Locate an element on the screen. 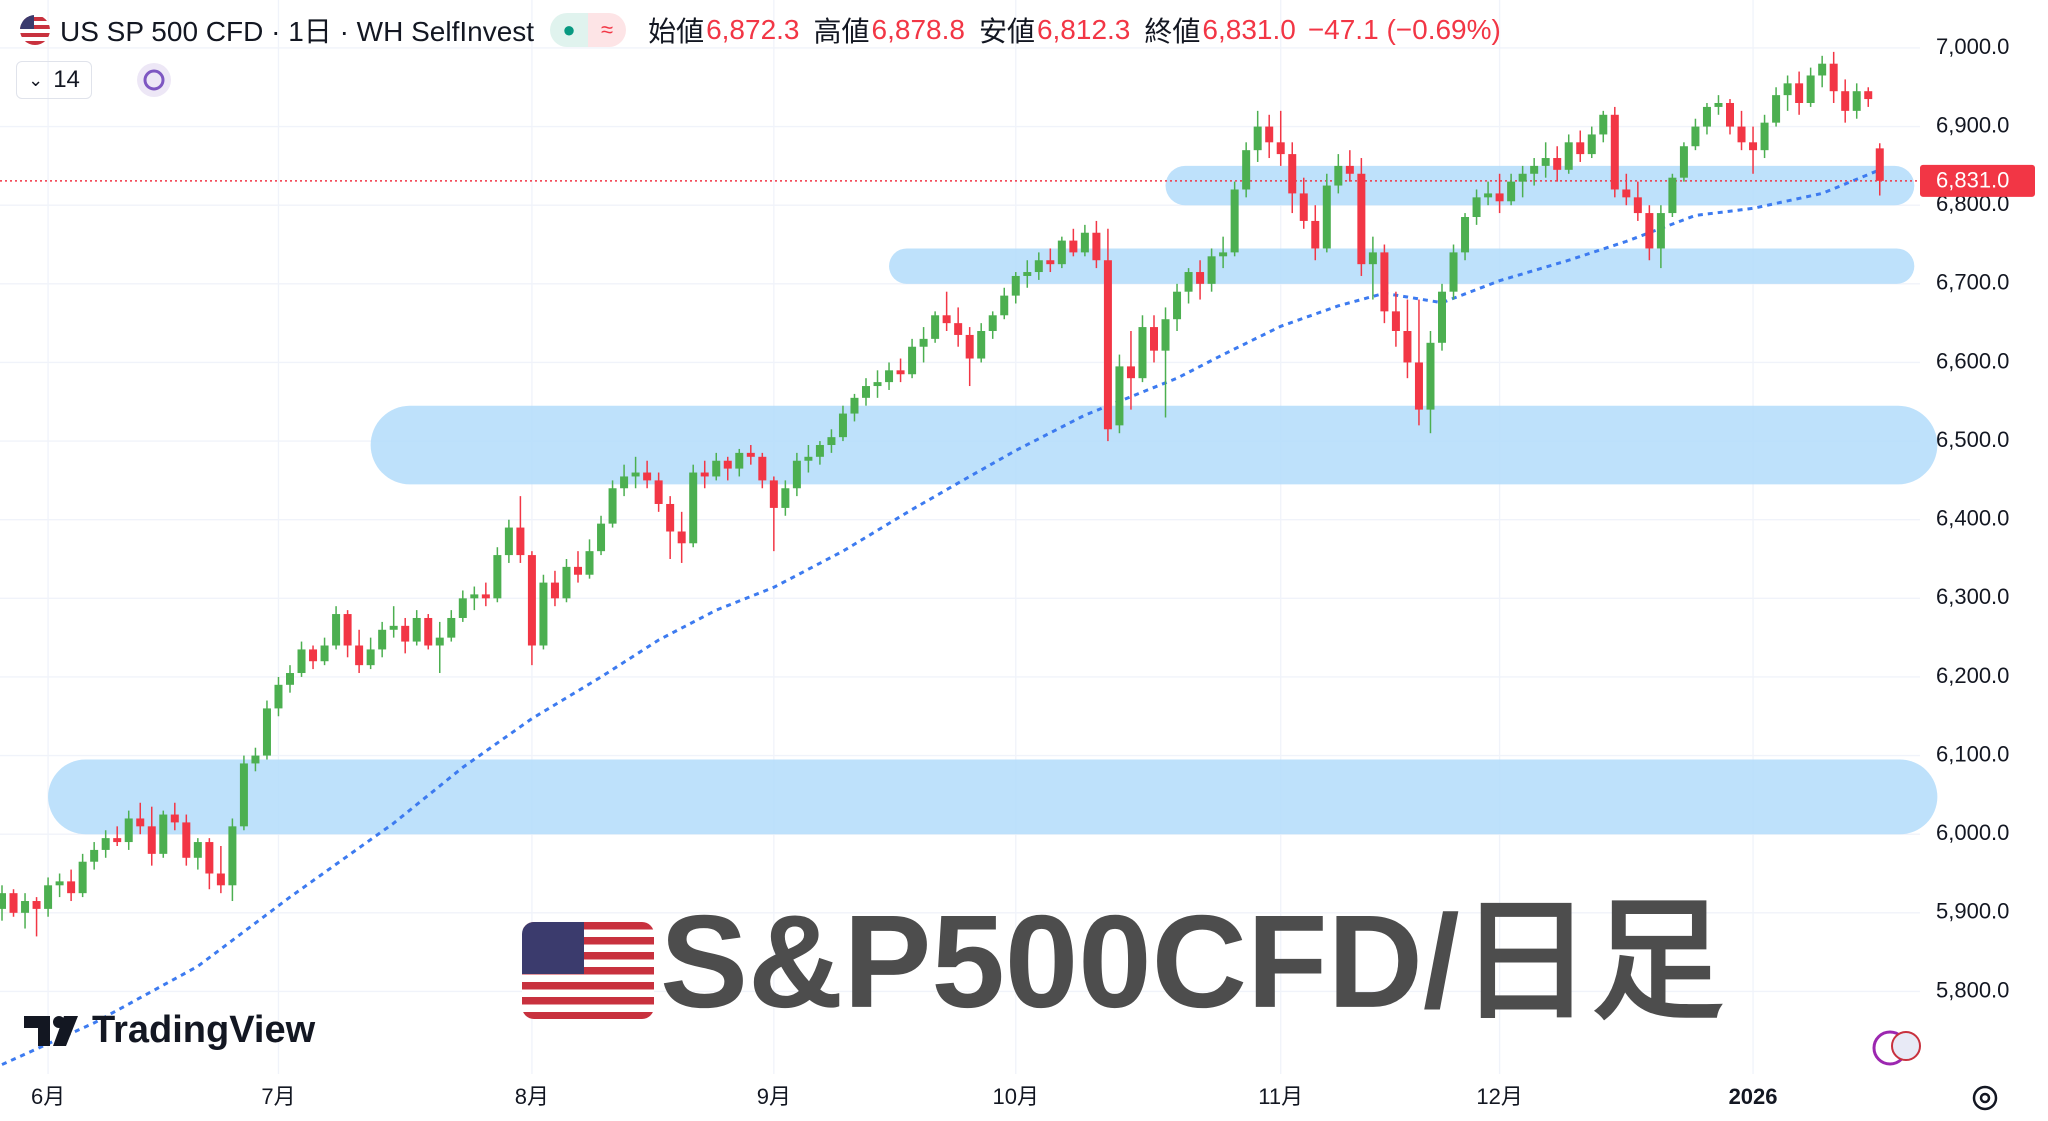  x-tick-label: 6月 is located at coordinates (48, 1096).